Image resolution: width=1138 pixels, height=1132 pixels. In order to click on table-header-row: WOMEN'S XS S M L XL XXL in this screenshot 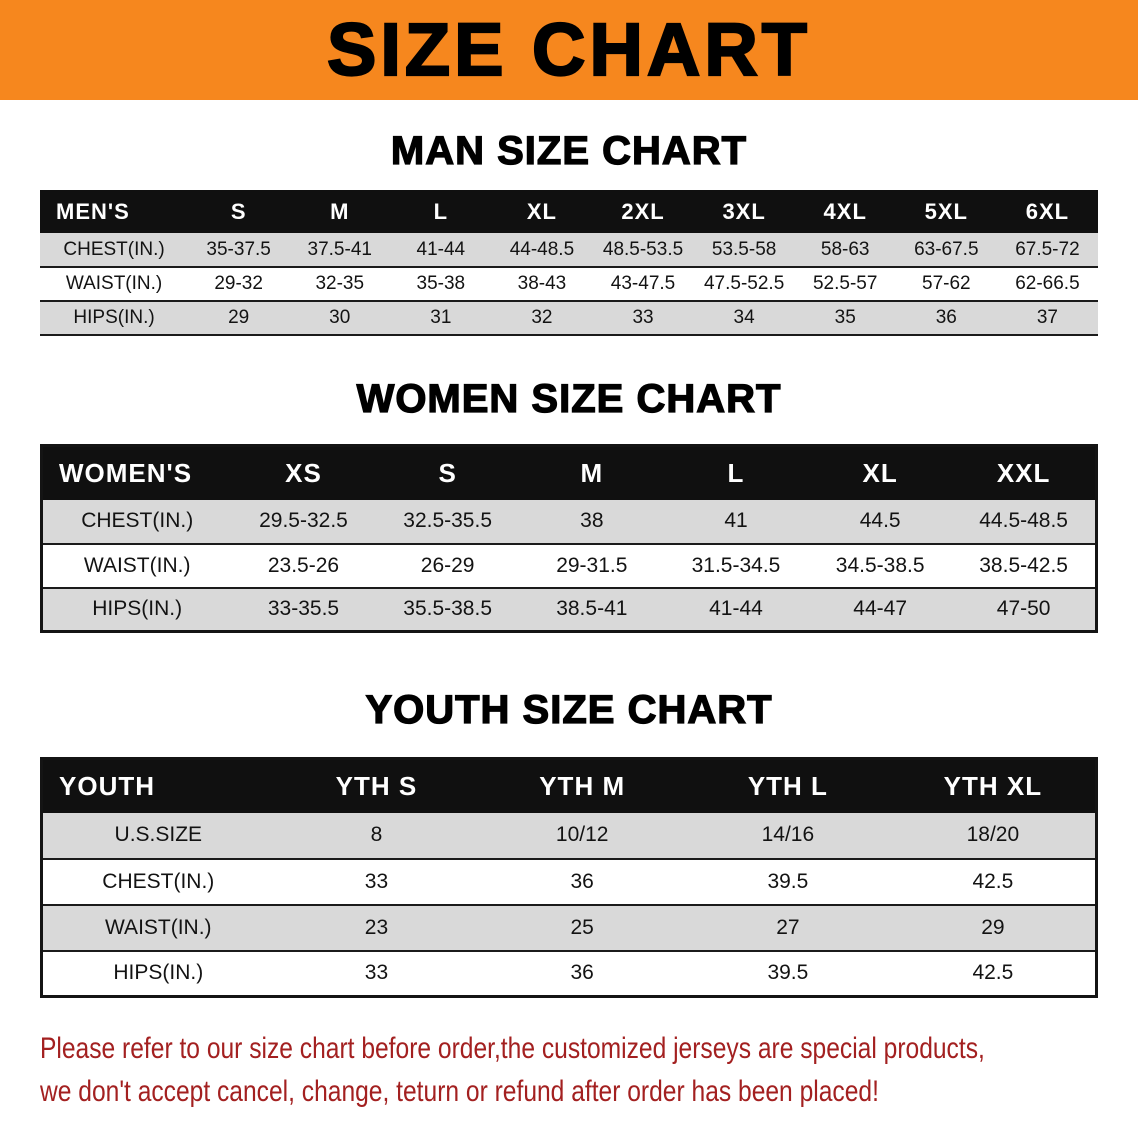, I will do `click(569, 472)`.